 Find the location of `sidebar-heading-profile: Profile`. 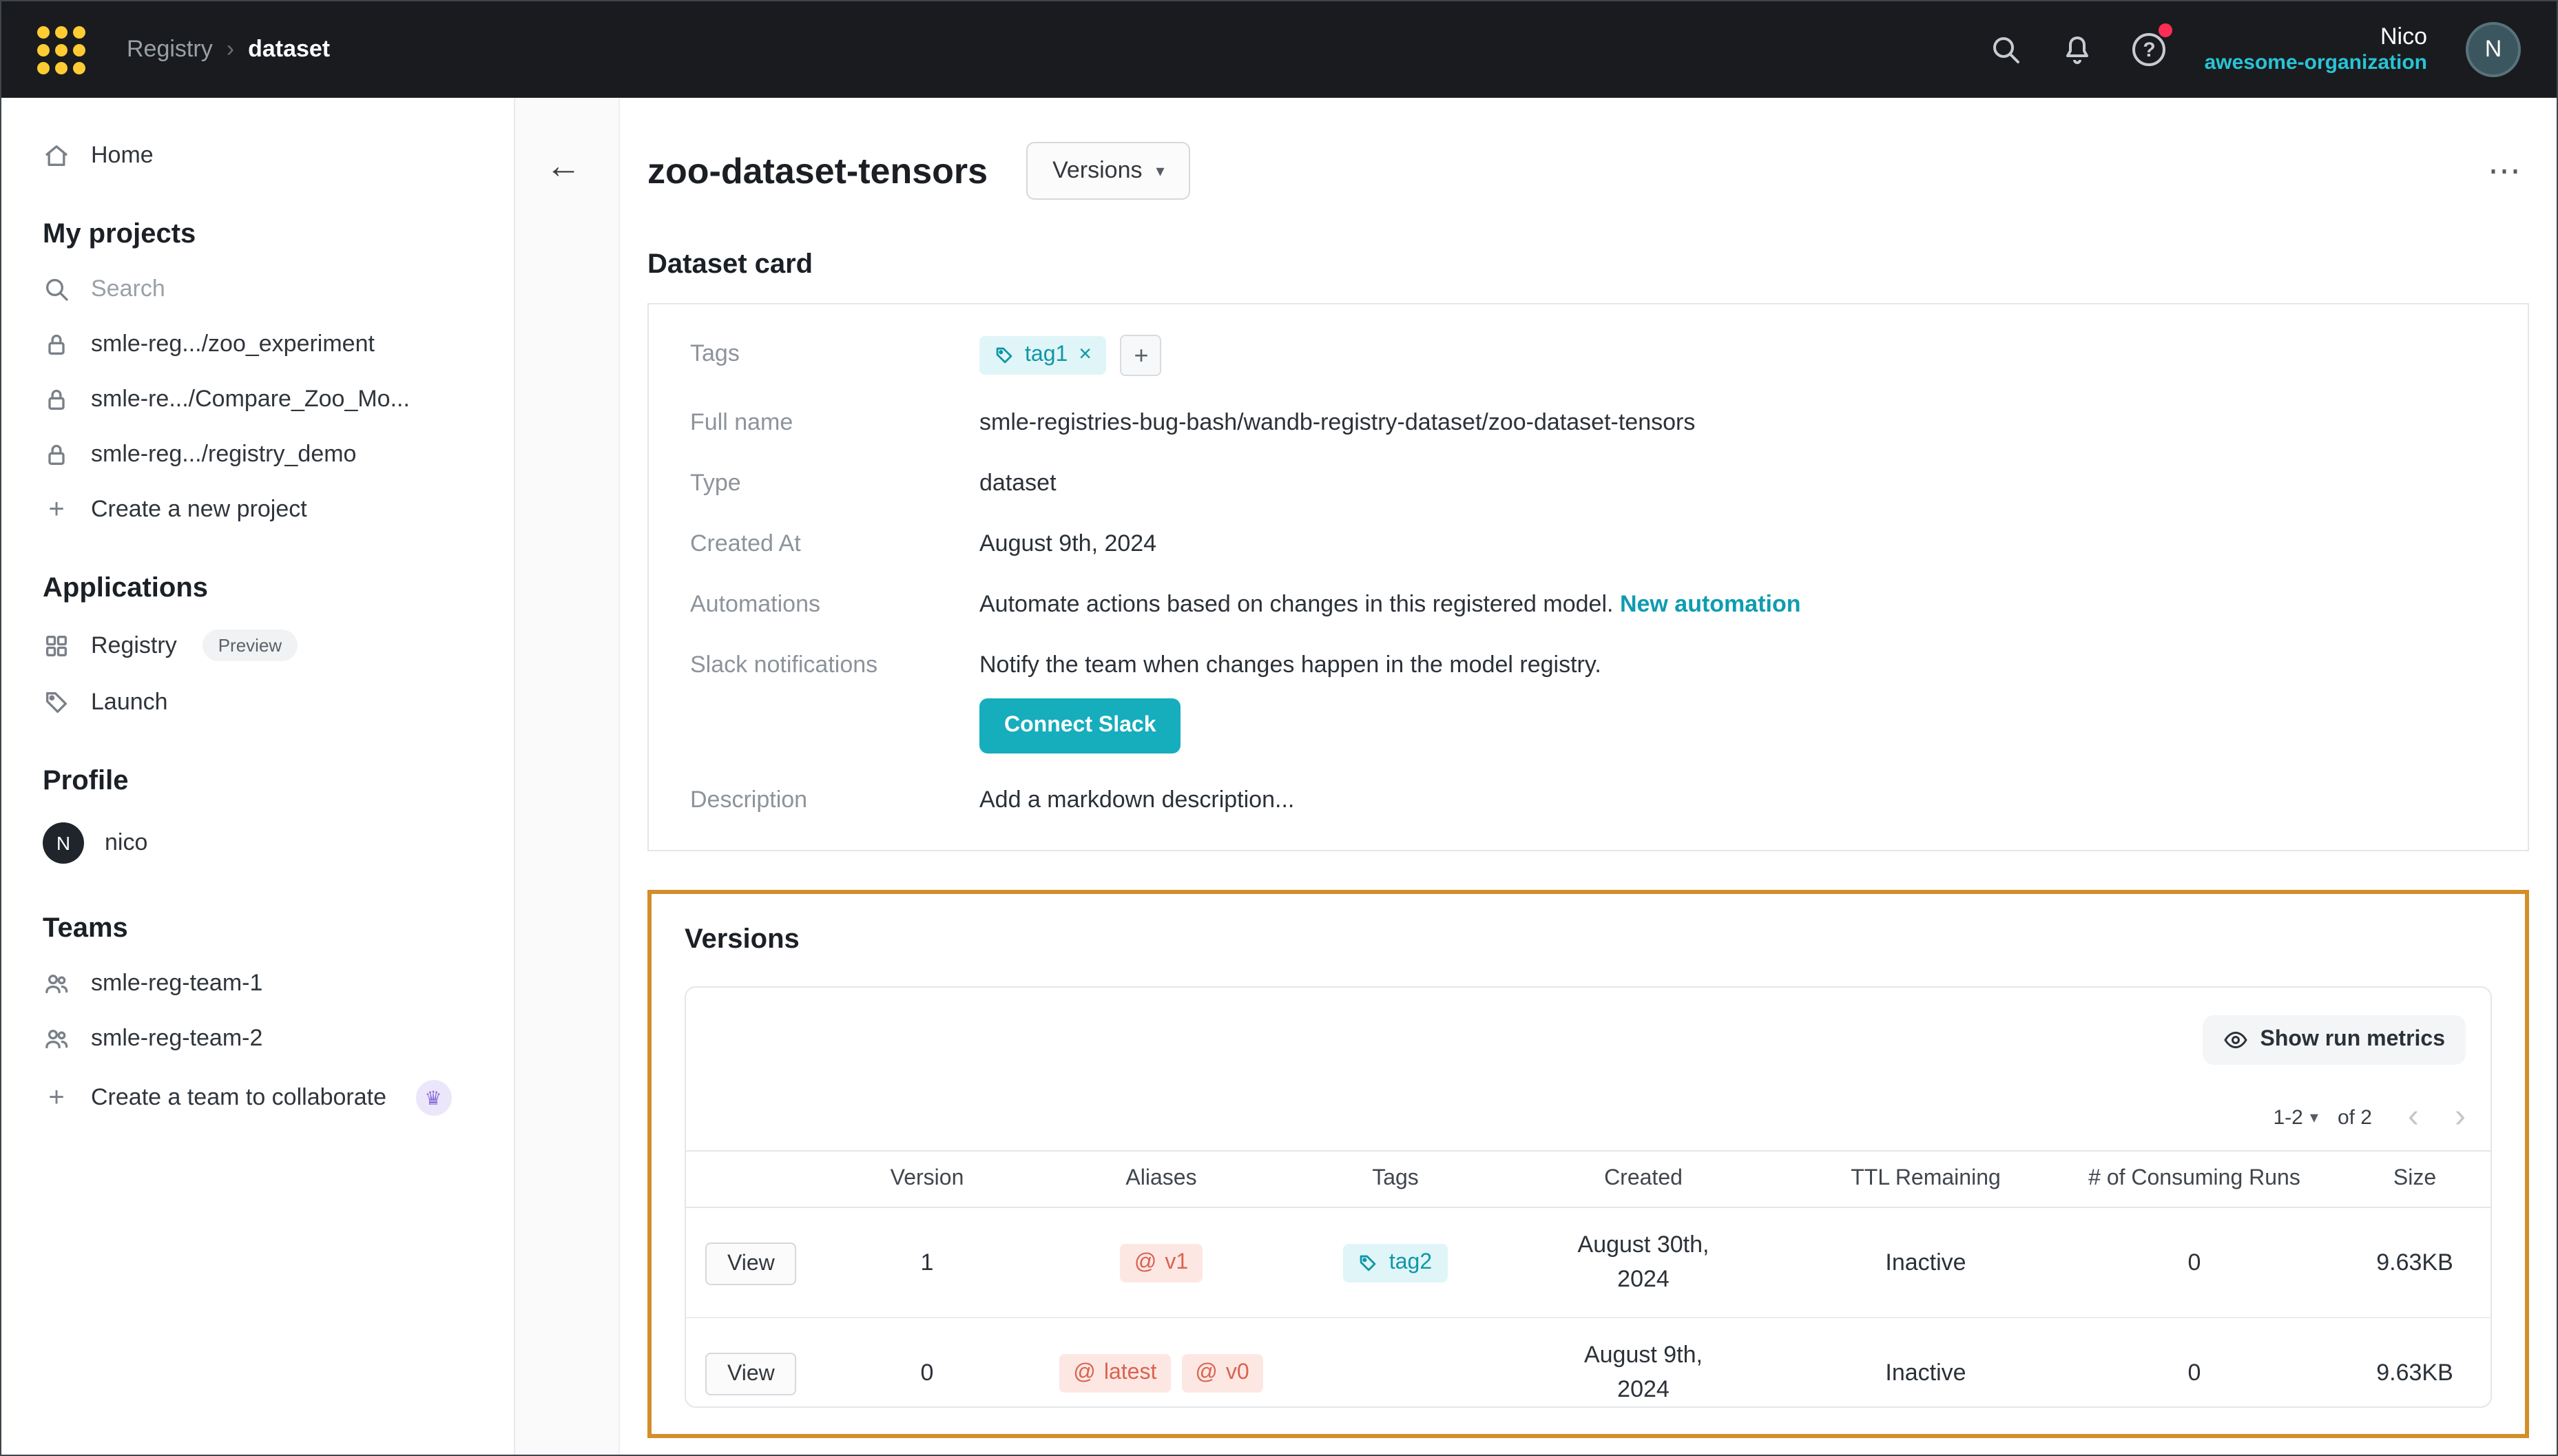

sidebar-heading-profile: Profile is located at coordinates (86, 781).